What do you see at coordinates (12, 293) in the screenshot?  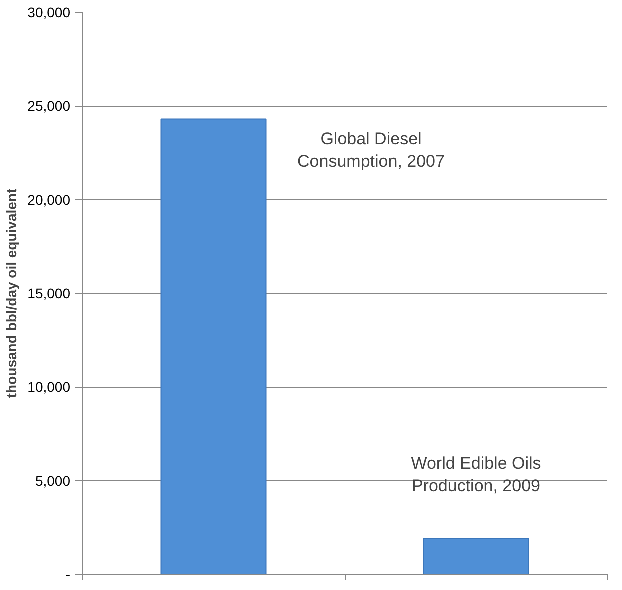 I see `y-axis-title: thousand bbl/day oil equivalent` at bounding box center [12, 293].